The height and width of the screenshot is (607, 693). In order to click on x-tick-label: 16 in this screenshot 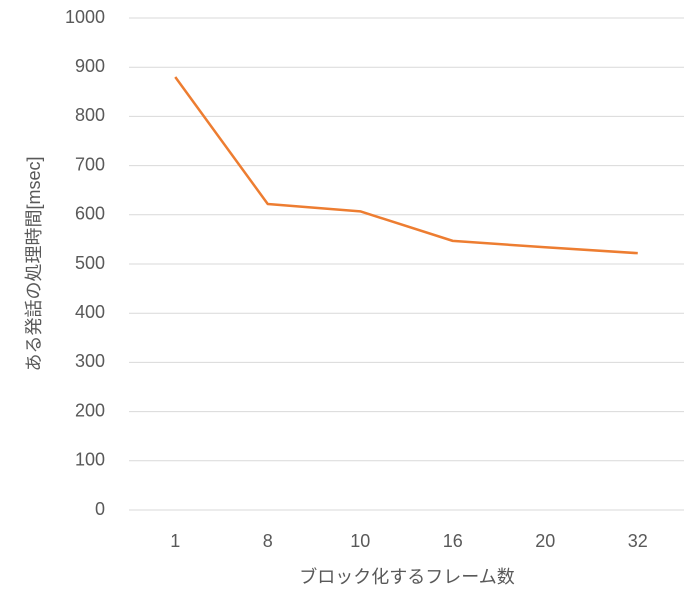, I will do `click(453, 541)`.